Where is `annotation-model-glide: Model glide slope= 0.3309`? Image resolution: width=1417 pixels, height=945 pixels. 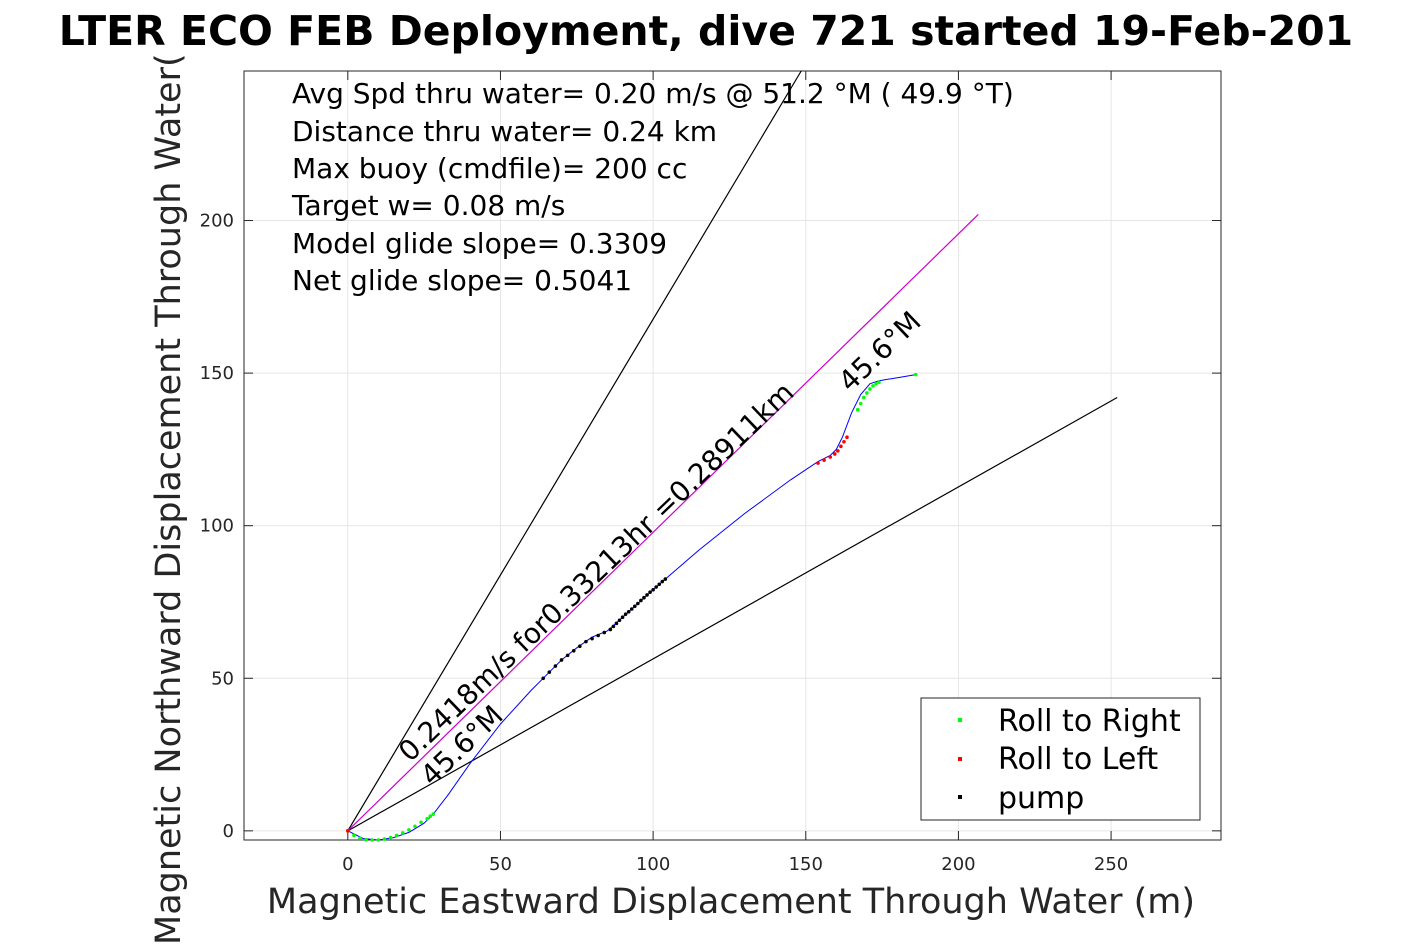
annotation-model-glide: Model glide slope= 0.3309 is located at coordinates (479, 243).